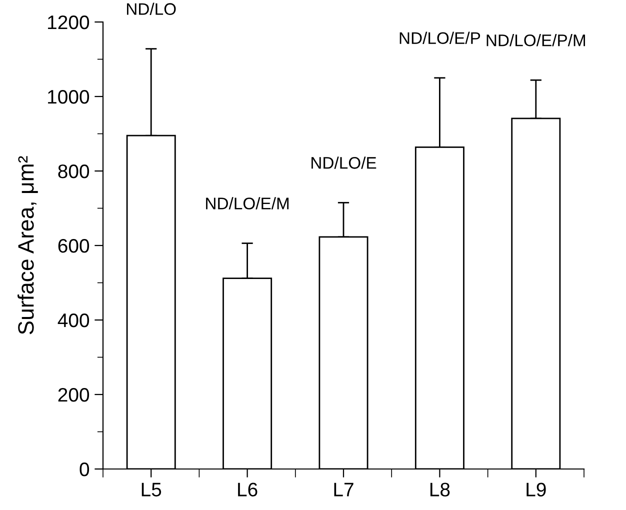  Describe the element at coordinates (536, 40) in the screenshot. I see `annotation: ND/LO/E/P/M` at that location.